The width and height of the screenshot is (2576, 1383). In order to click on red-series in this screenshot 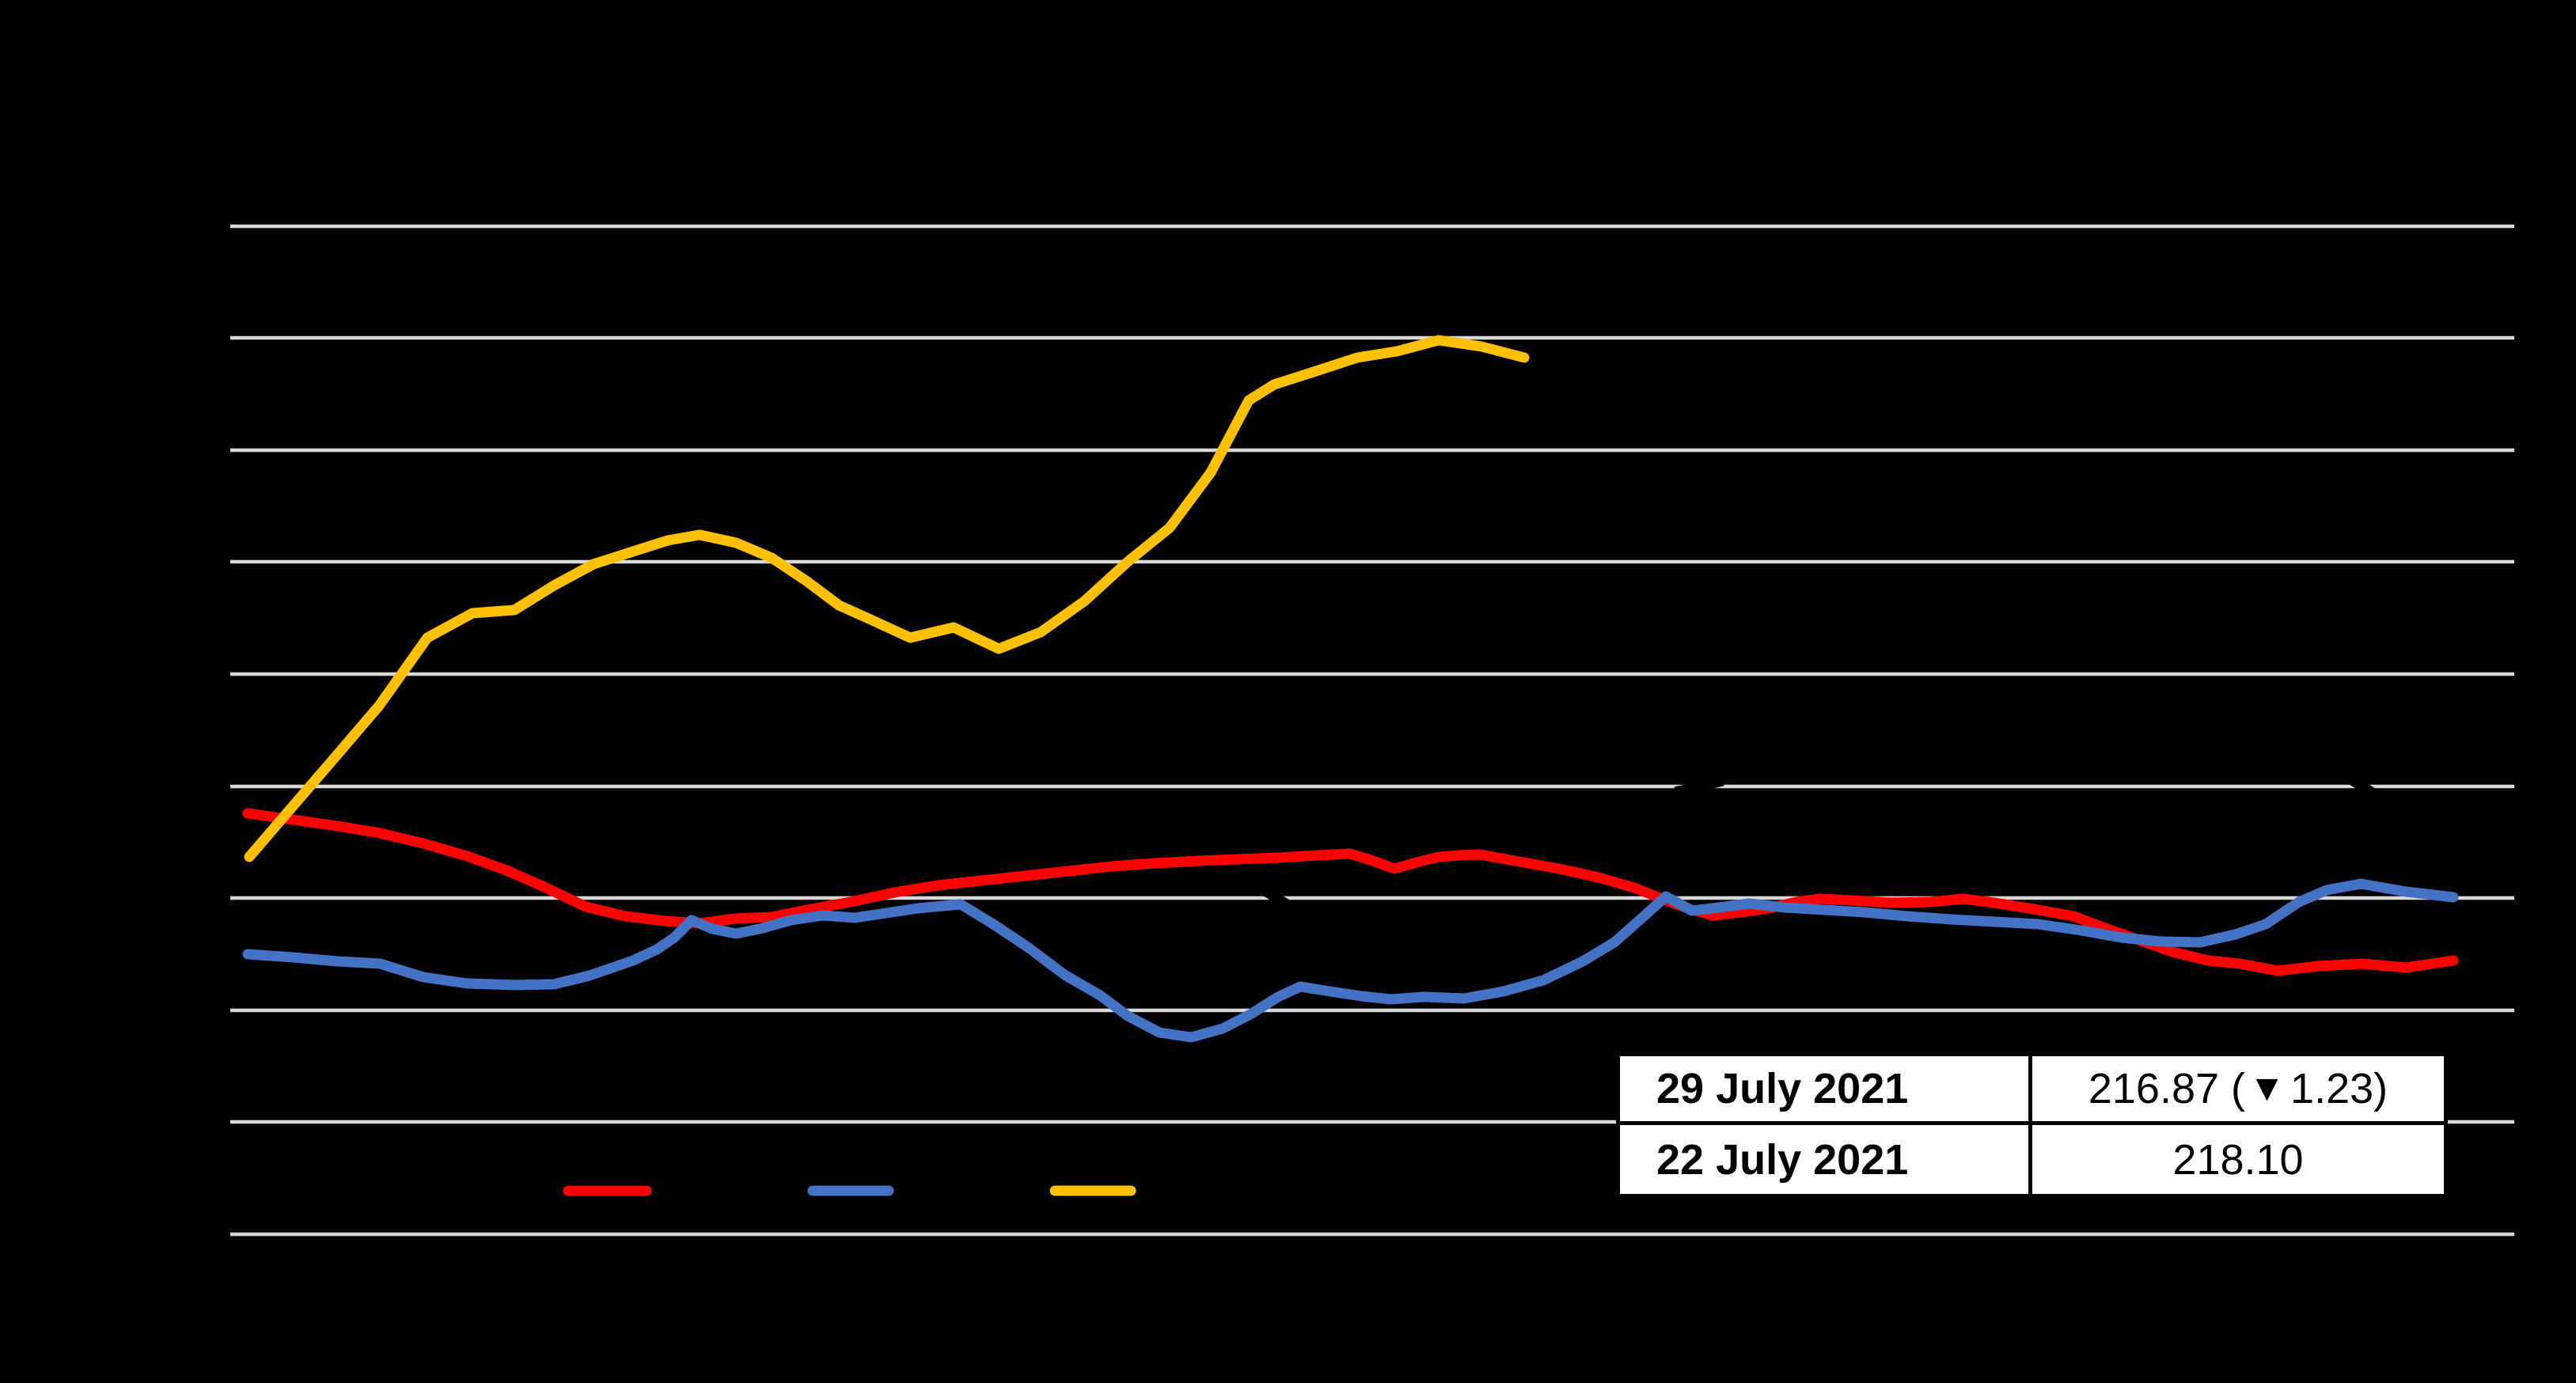, I will do `click(1350, 892)`.